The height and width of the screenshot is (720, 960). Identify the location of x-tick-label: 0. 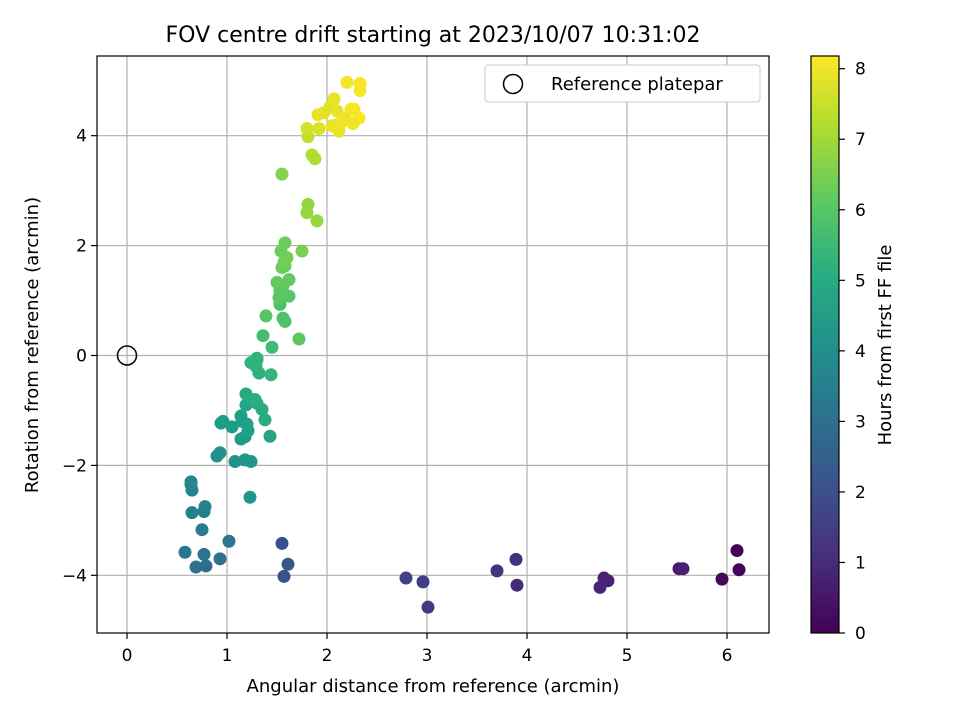
(127, 656).